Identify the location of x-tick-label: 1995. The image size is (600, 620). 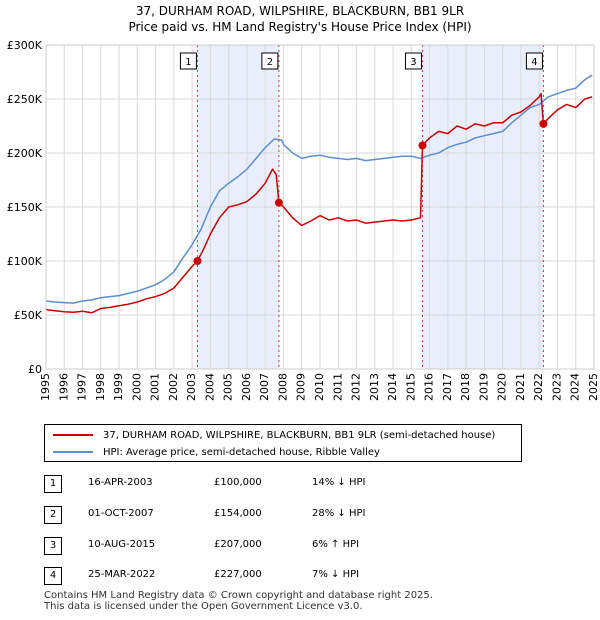
(45, 387).